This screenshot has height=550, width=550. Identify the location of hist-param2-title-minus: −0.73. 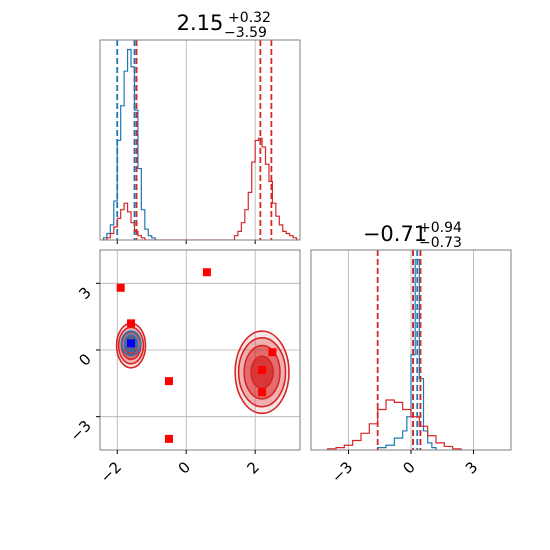
(440, 243).